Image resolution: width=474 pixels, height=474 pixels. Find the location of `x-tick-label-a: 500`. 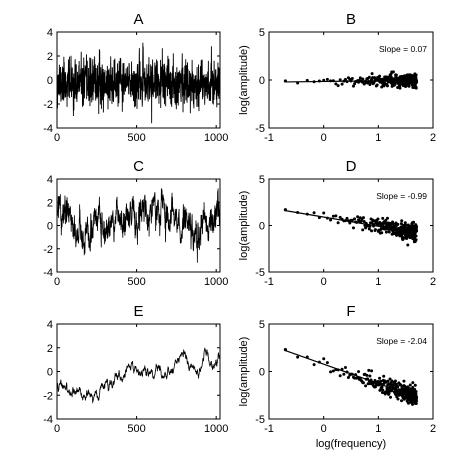

x-tick-label-a: 500 is located at coordinates (136, 138).